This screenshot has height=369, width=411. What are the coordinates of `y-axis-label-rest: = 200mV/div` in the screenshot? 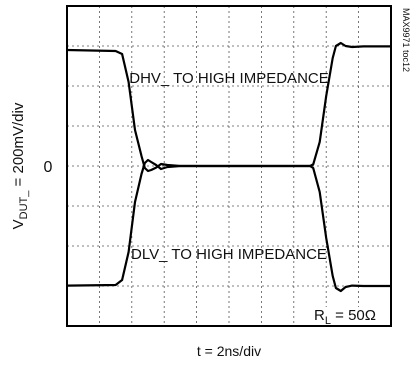 It's located at (18, 146).